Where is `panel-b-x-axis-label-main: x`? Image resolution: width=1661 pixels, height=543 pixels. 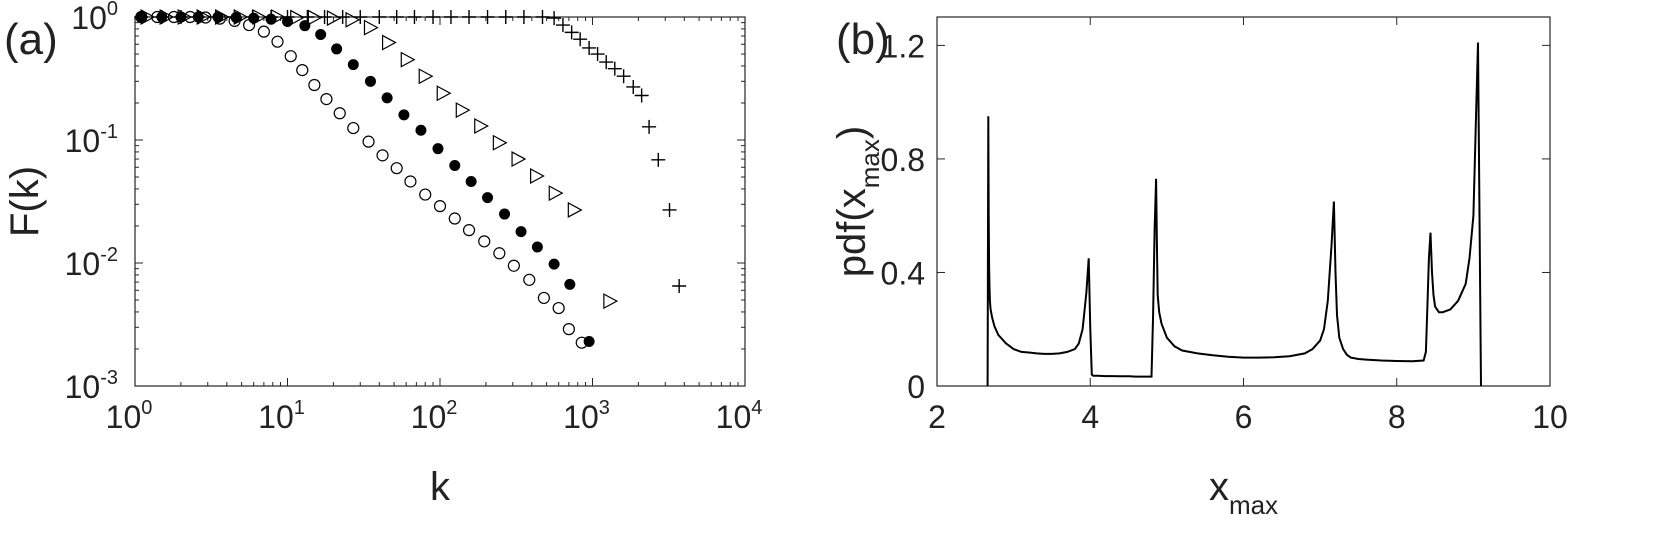
panel-b-x-axis-label-main: x is located at coordinates (1219, 487).